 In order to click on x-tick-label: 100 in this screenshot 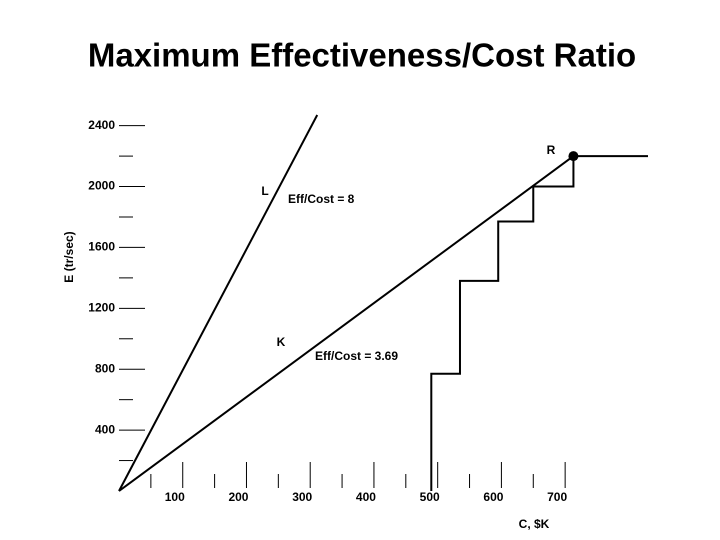, I will do `click(175, 497)`.